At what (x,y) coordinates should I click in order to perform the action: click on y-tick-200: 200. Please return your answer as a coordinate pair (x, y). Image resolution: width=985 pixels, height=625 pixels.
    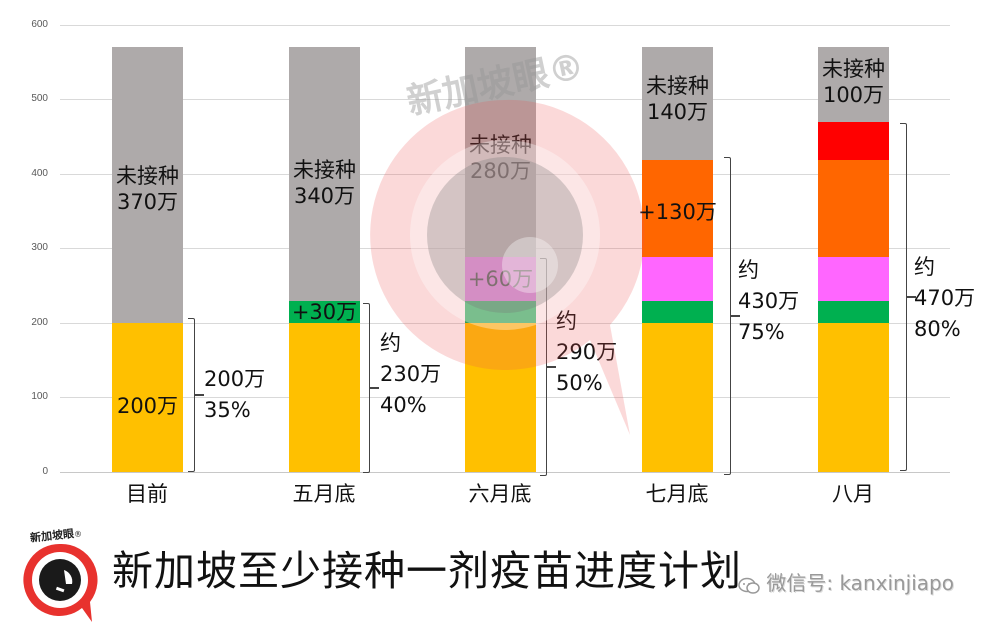
    Looking at the image, I should click on (39, 322).